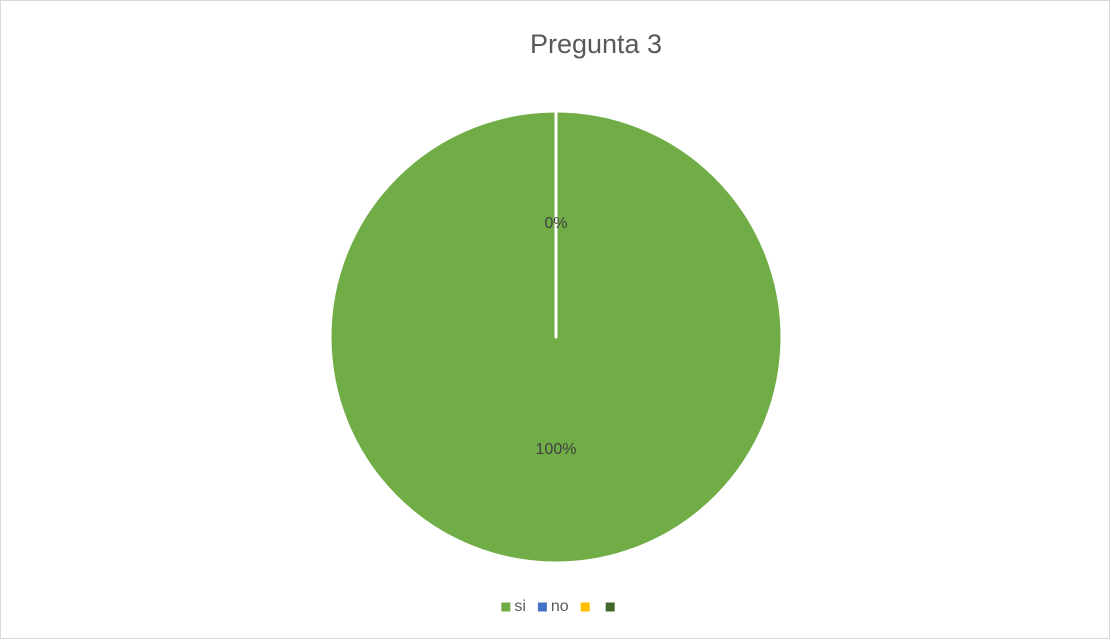 This screenshot has height=640, width=1111. I want to click on chart-title: Pregunta 3, so click(596, 44).